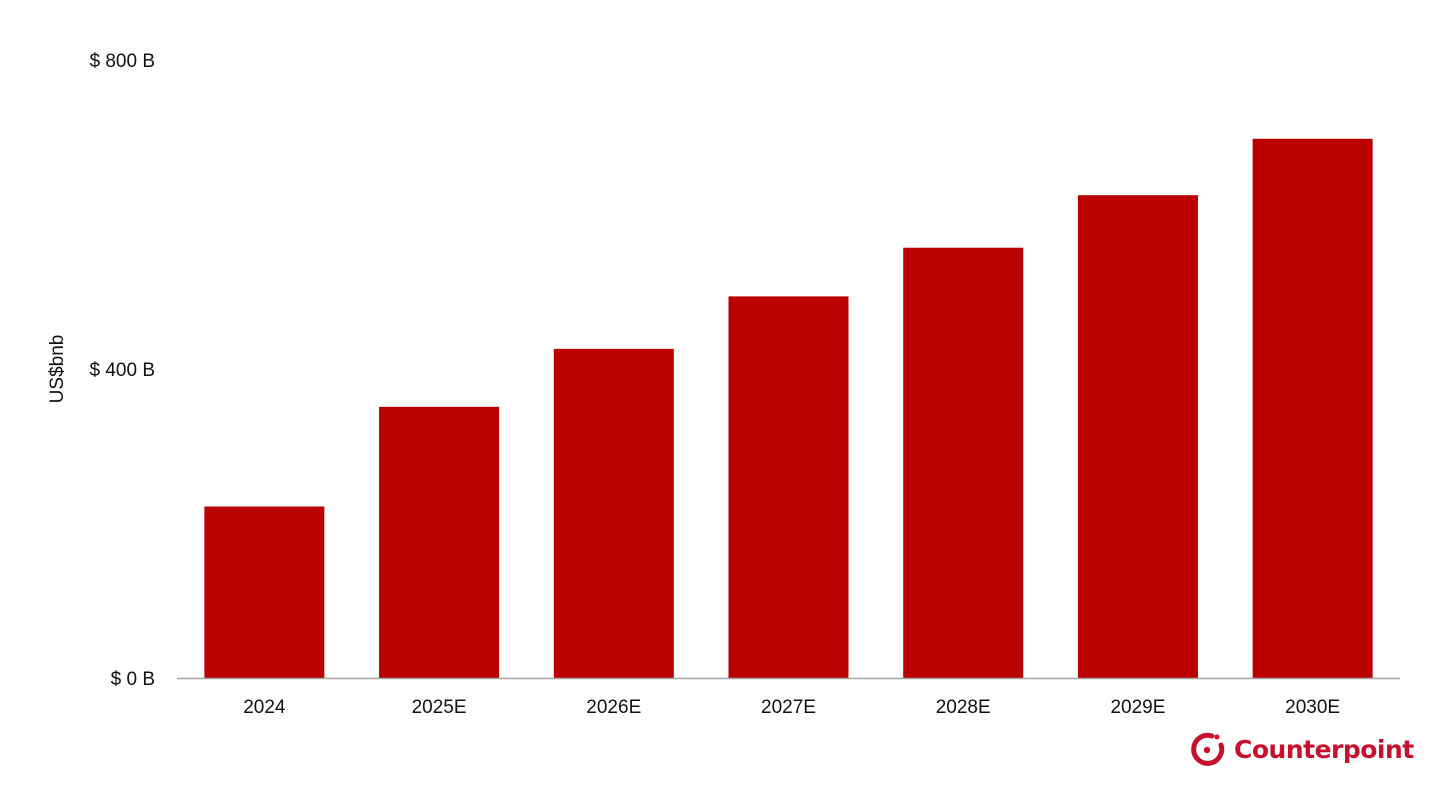  I want to click on bar-2024, so click(264, 592).